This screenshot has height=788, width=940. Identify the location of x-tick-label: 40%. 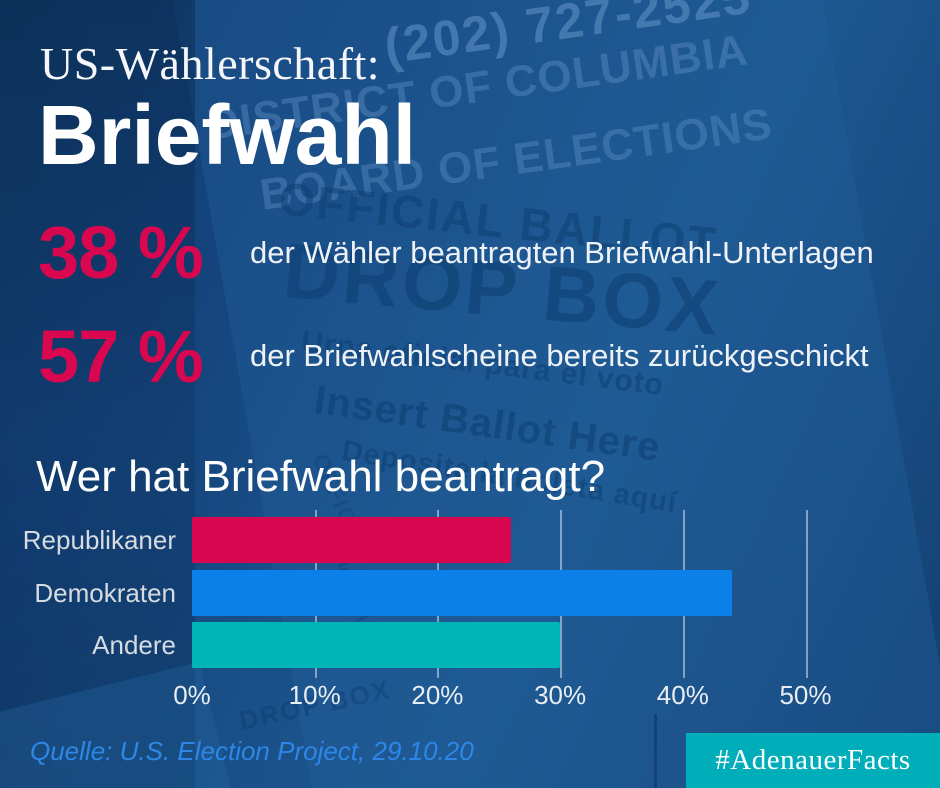
(682, 695).